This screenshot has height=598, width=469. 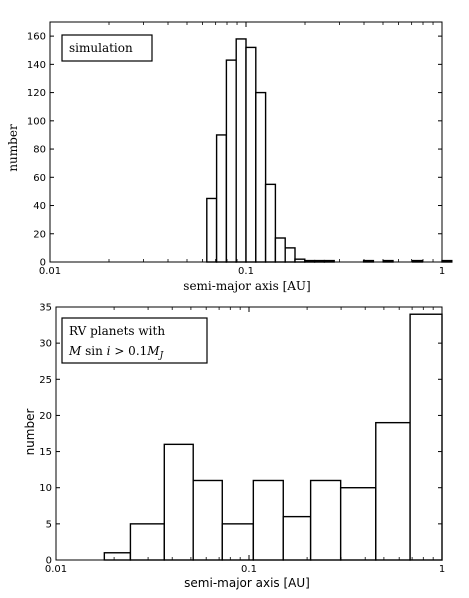 What do you see at coordinates (45, 452) in the screenshot?
I see `bottom-y-tick-label: 15` at bounding box center [45, 452].